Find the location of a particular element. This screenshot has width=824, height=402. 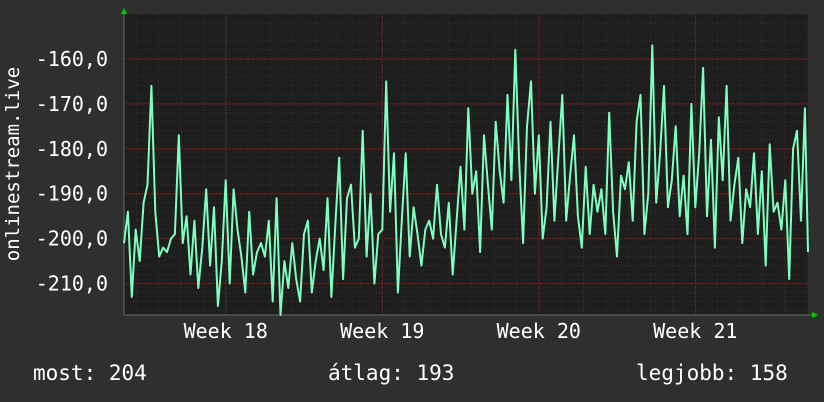

stat-current: most: 204 is located at coordinates (90, 373).